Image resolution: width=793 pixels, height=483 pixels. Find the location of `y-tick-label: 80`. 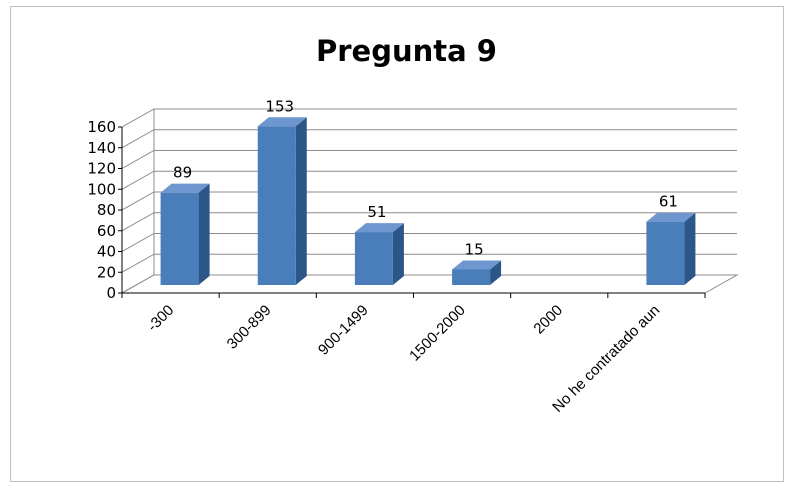

y-tick-label: 80 is located at coordinates (106, 210).